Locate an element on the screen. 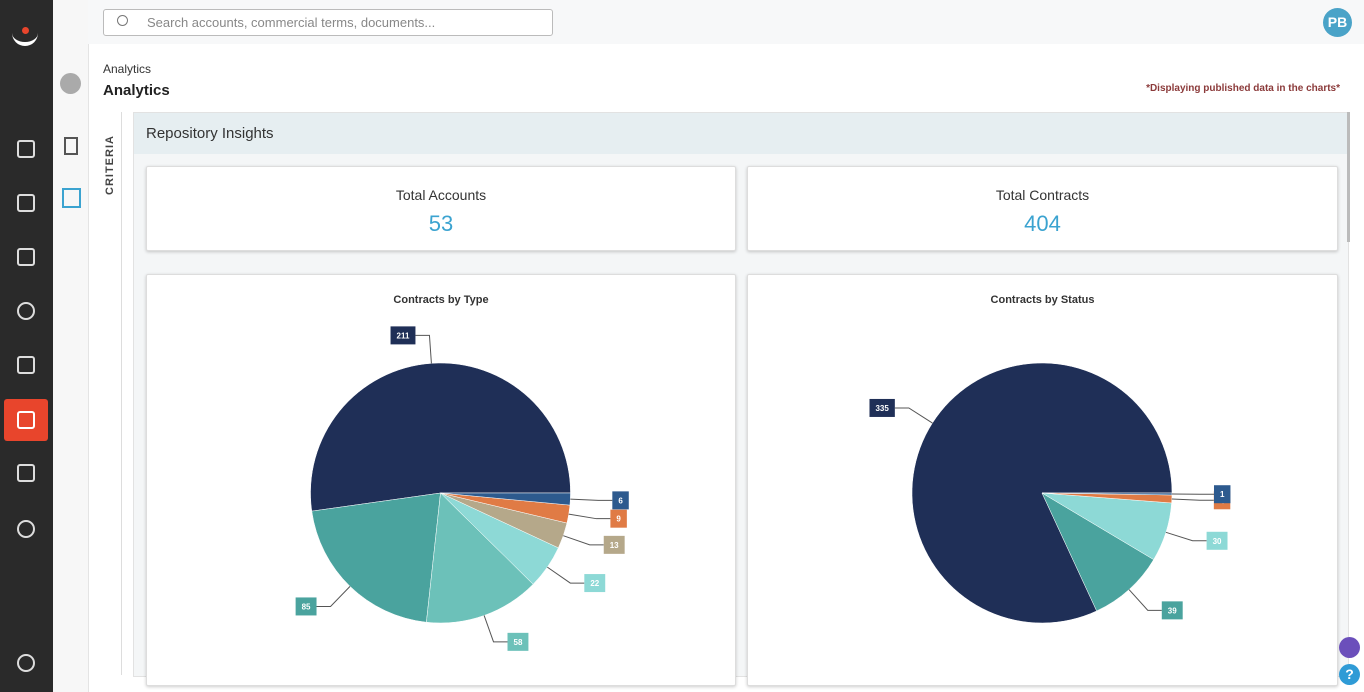  chart: Contracts by Status335393041 is located at coordinates (1050, 459).